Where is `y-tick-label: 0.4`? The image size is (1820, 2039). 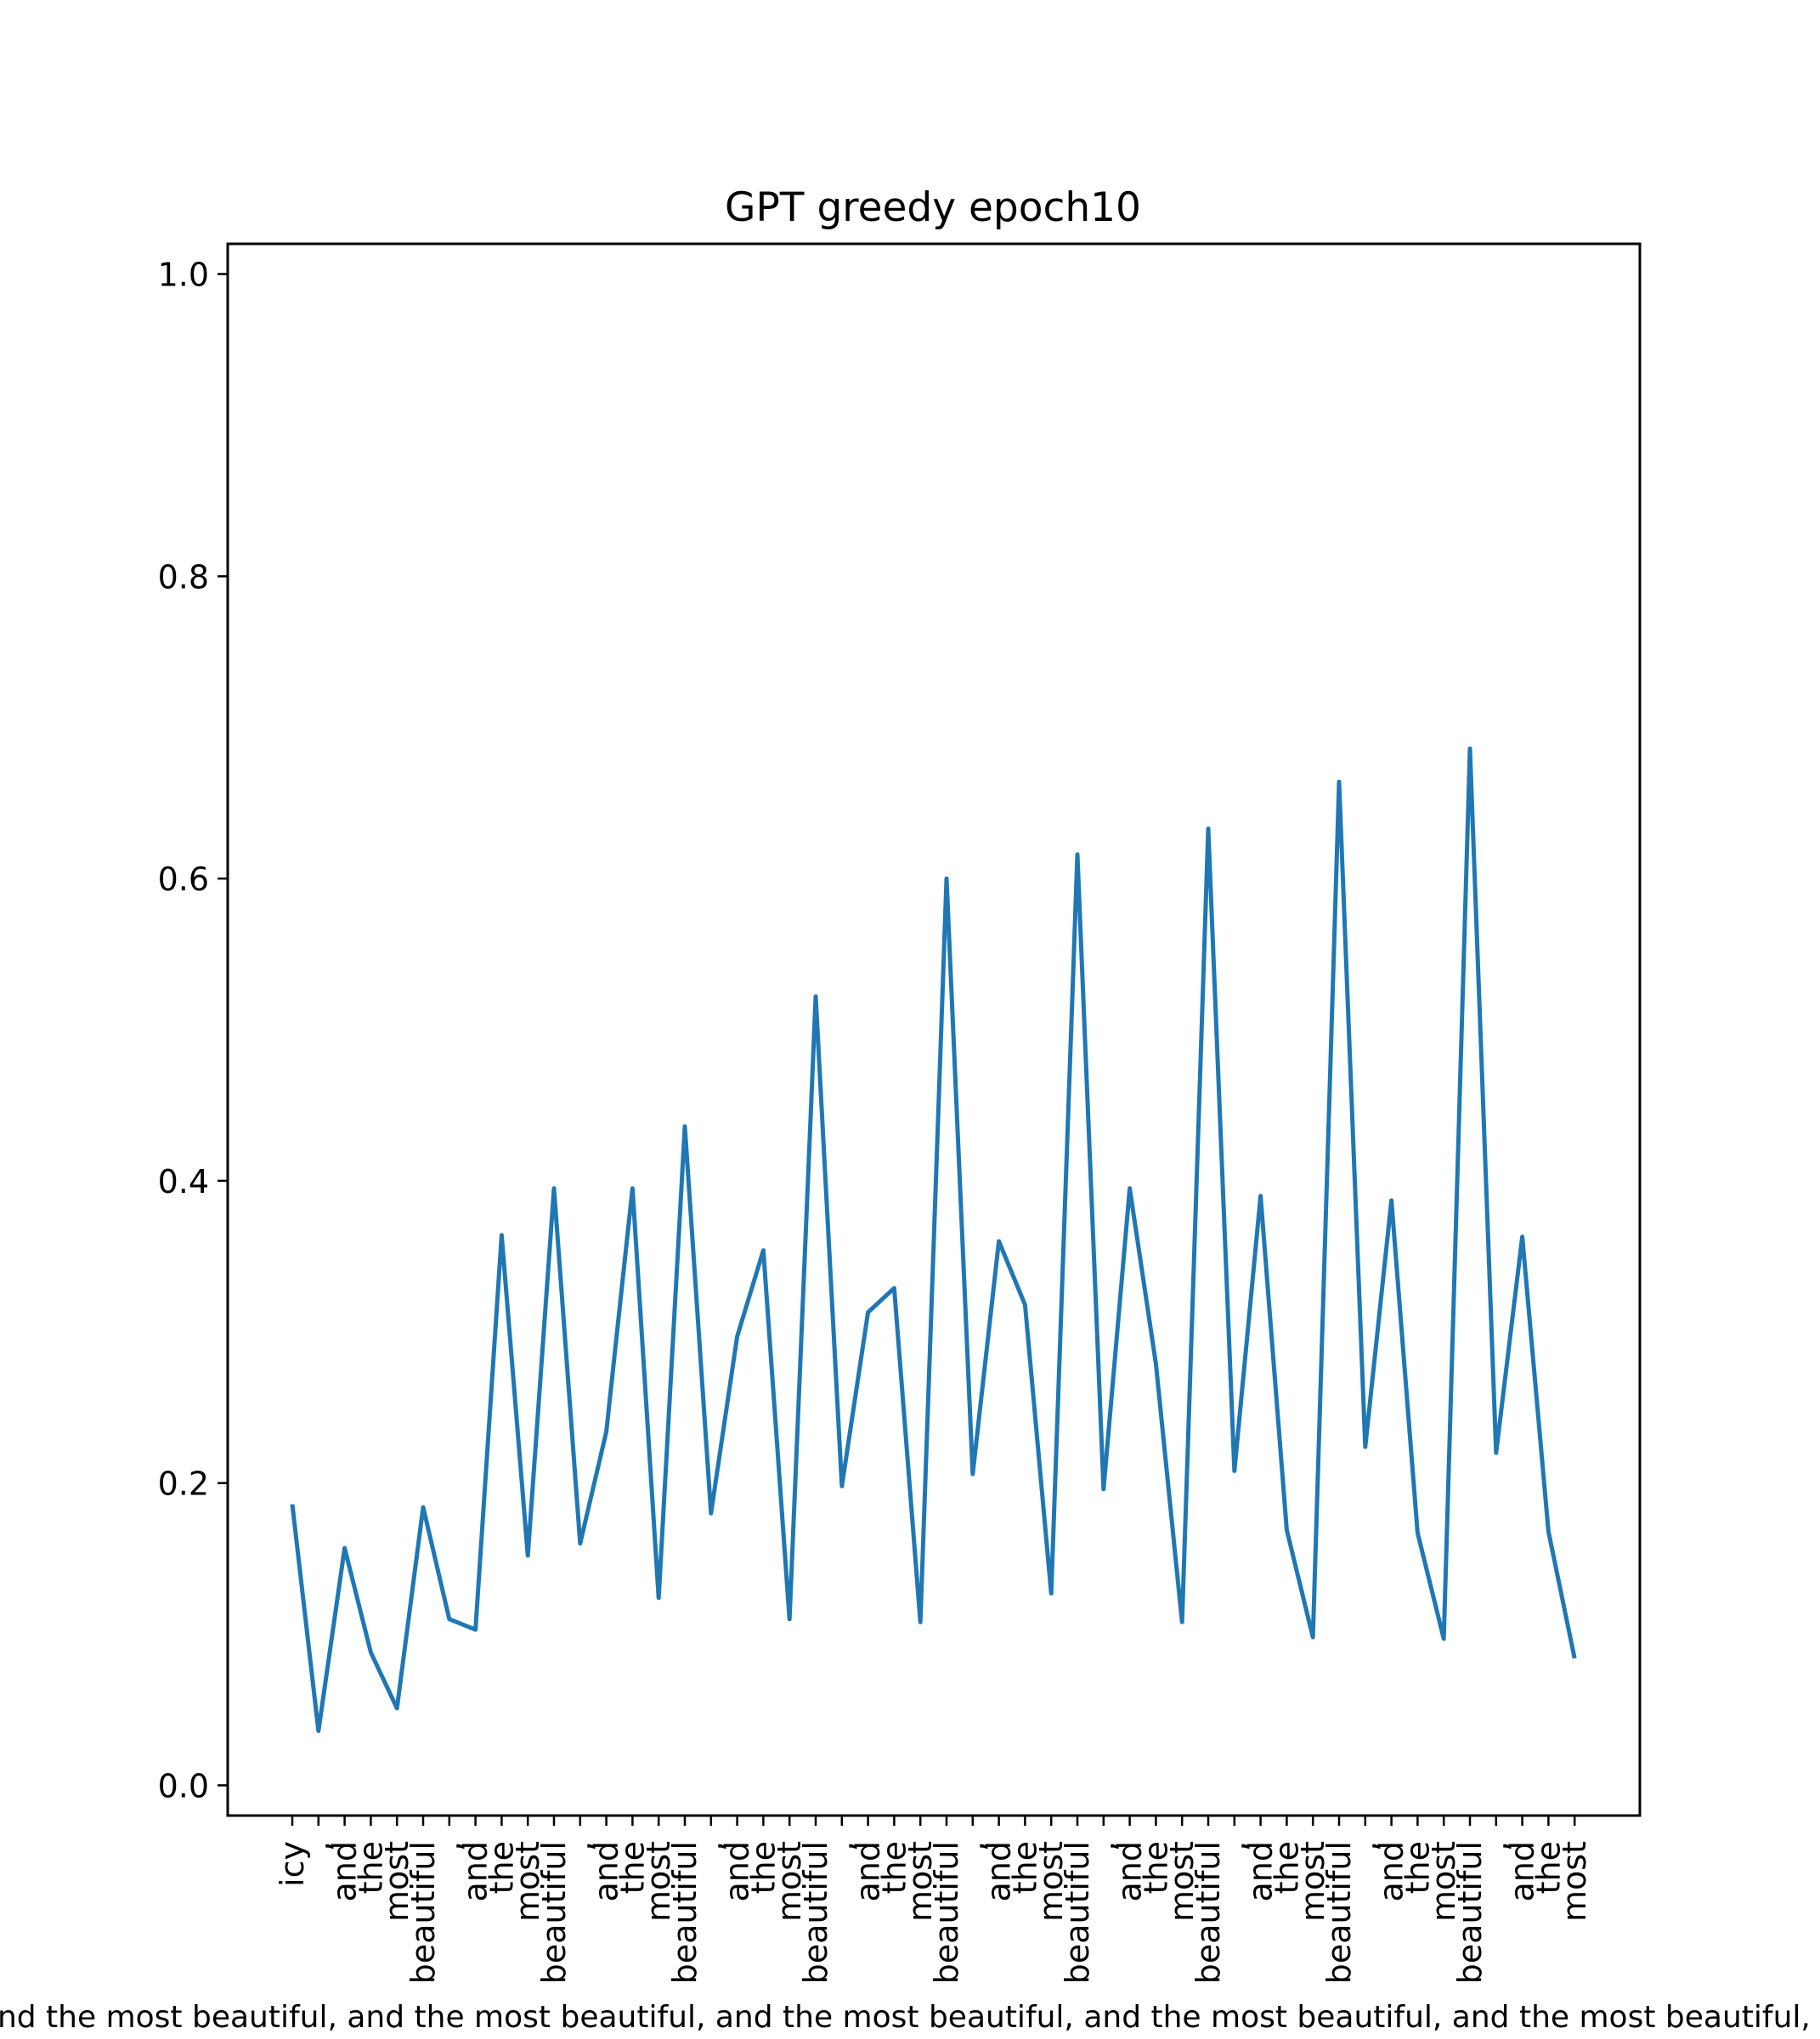
y-tick-label: 0.4 is located at coordinates (183, 1181).